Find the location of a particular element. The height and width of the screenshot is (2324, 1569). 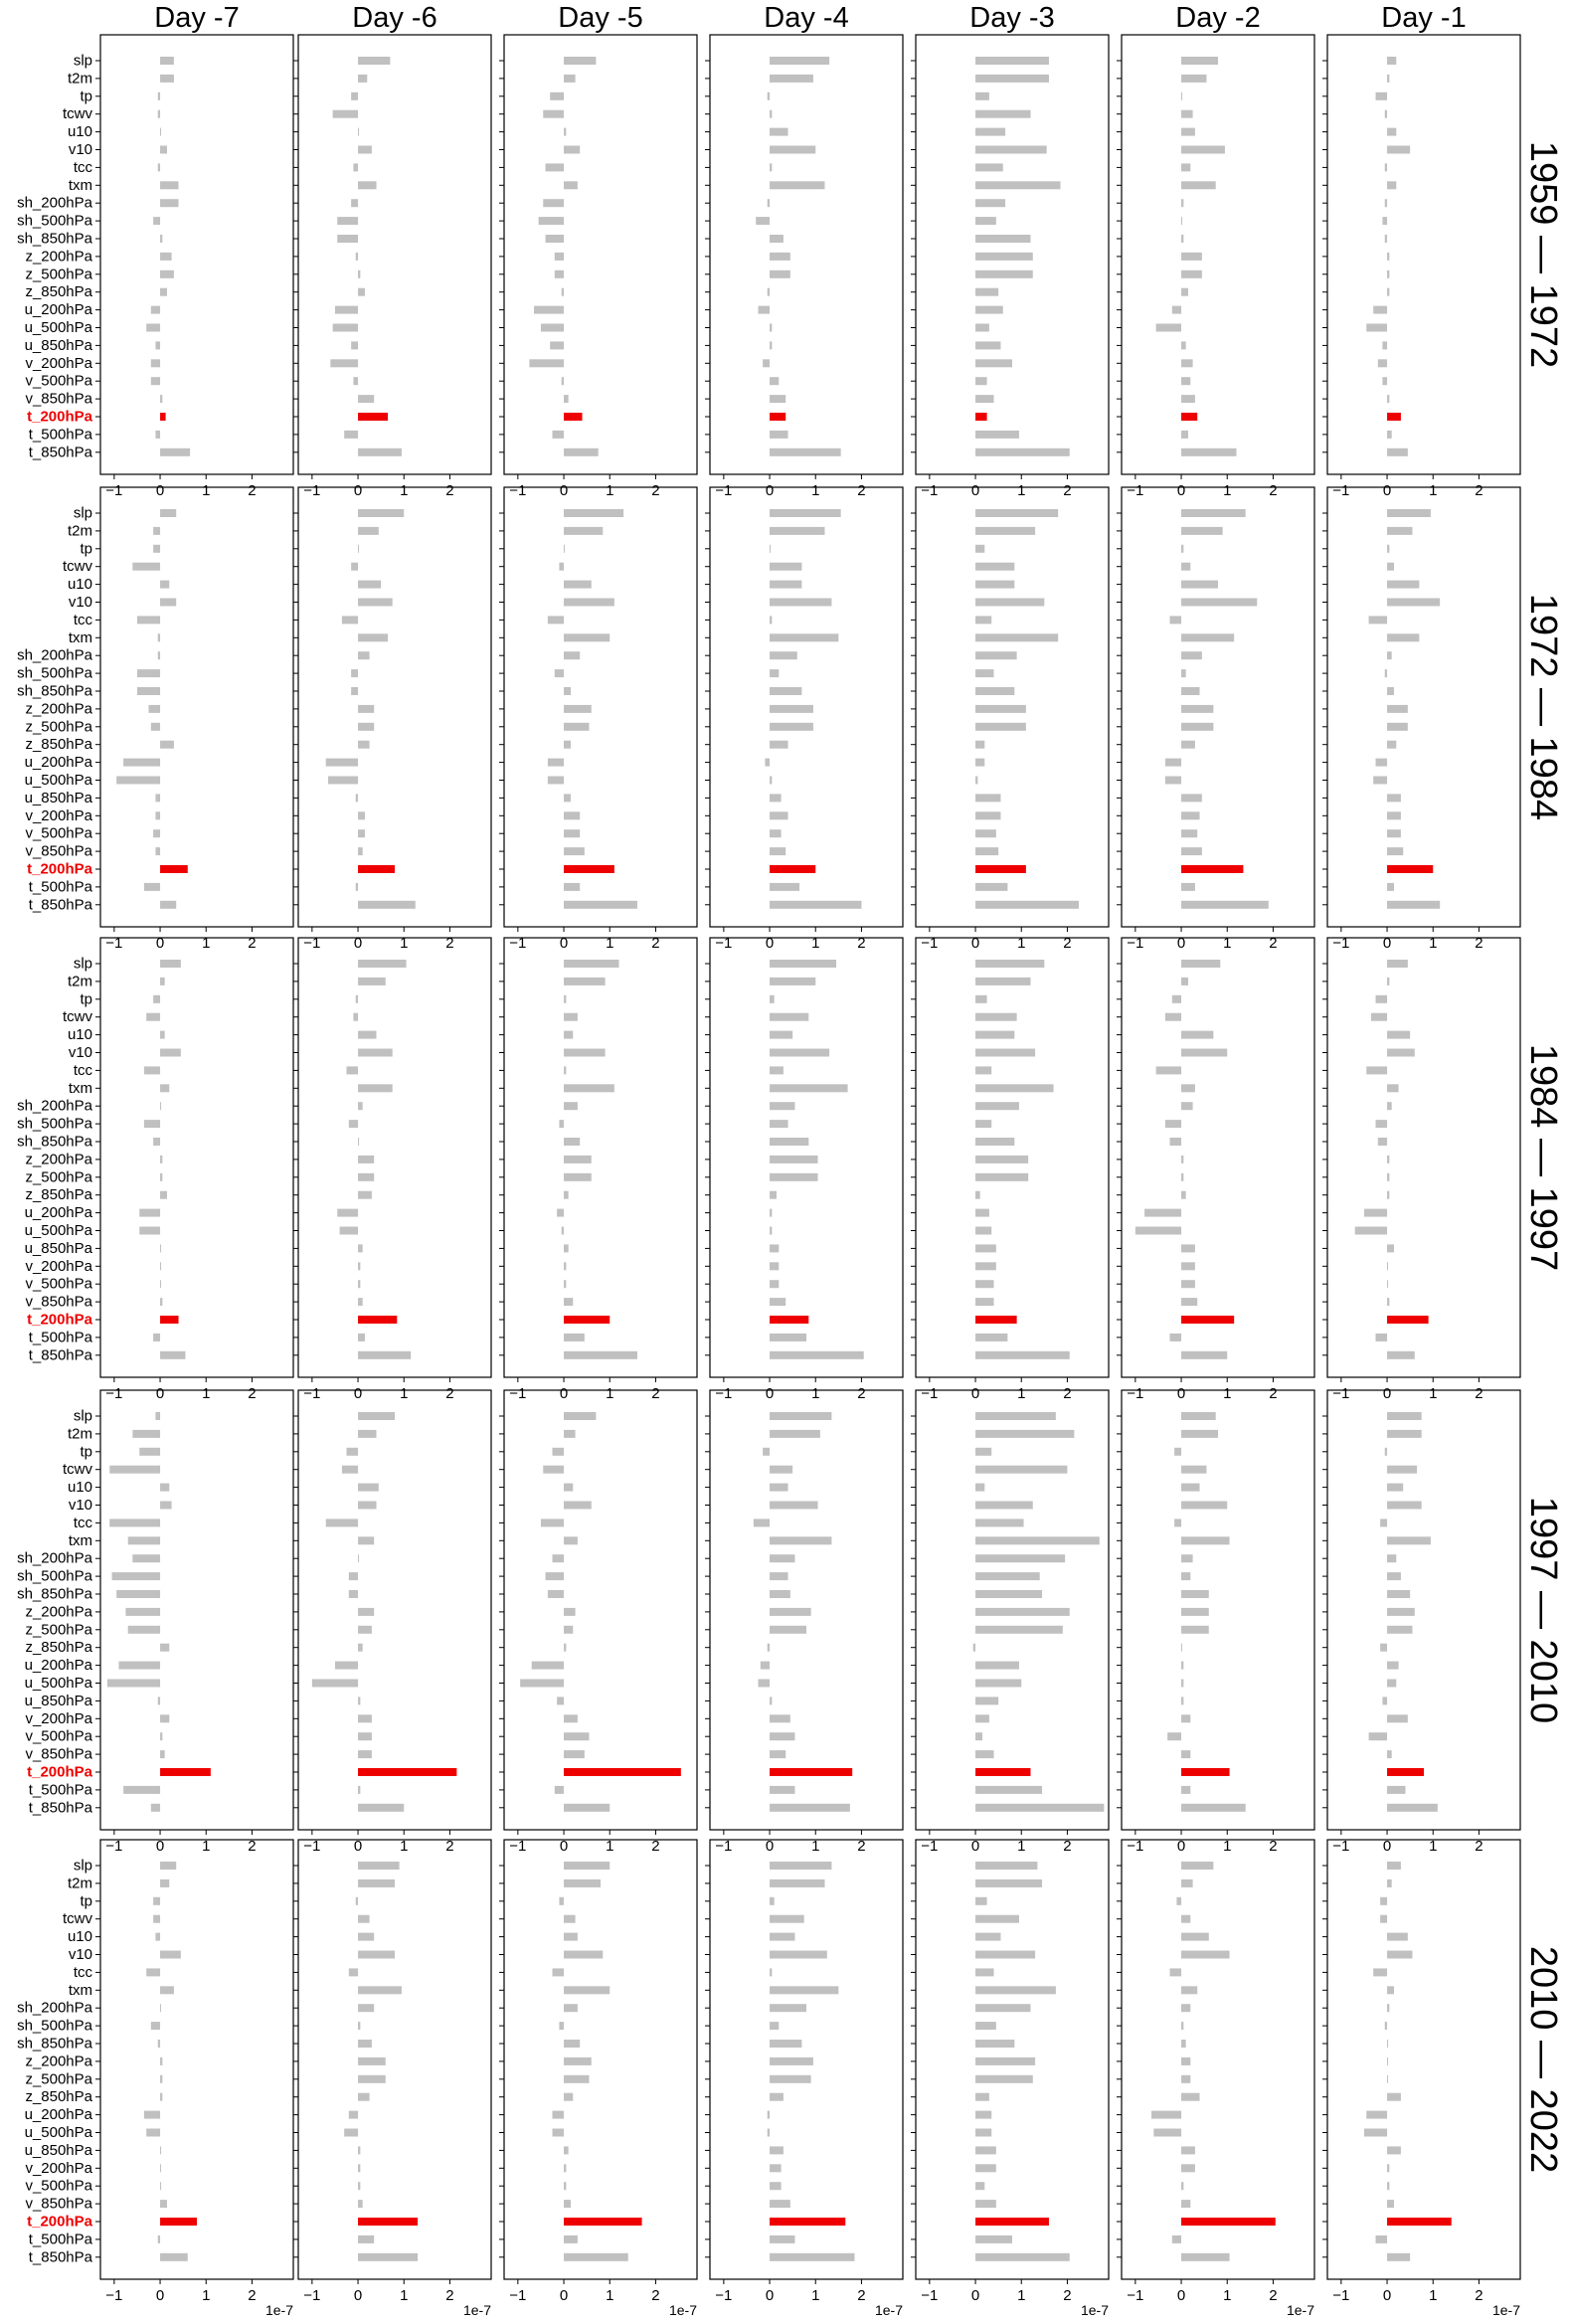

y-label-z_200hPa: z_200hPa is located at coordinates (58, 708).